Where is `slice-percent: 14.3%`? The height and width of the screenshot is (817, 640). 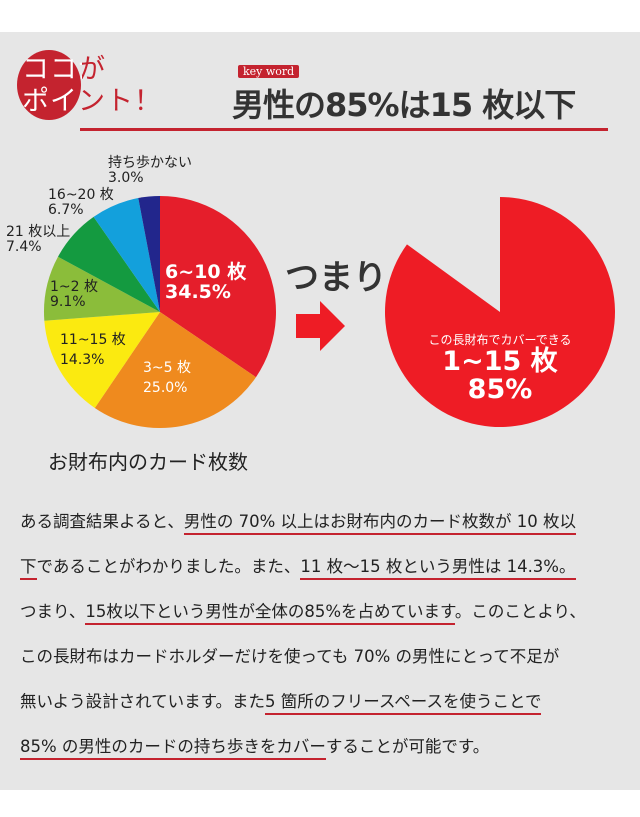
slice-percent: 14.3% is located at coordinates (82, 360).